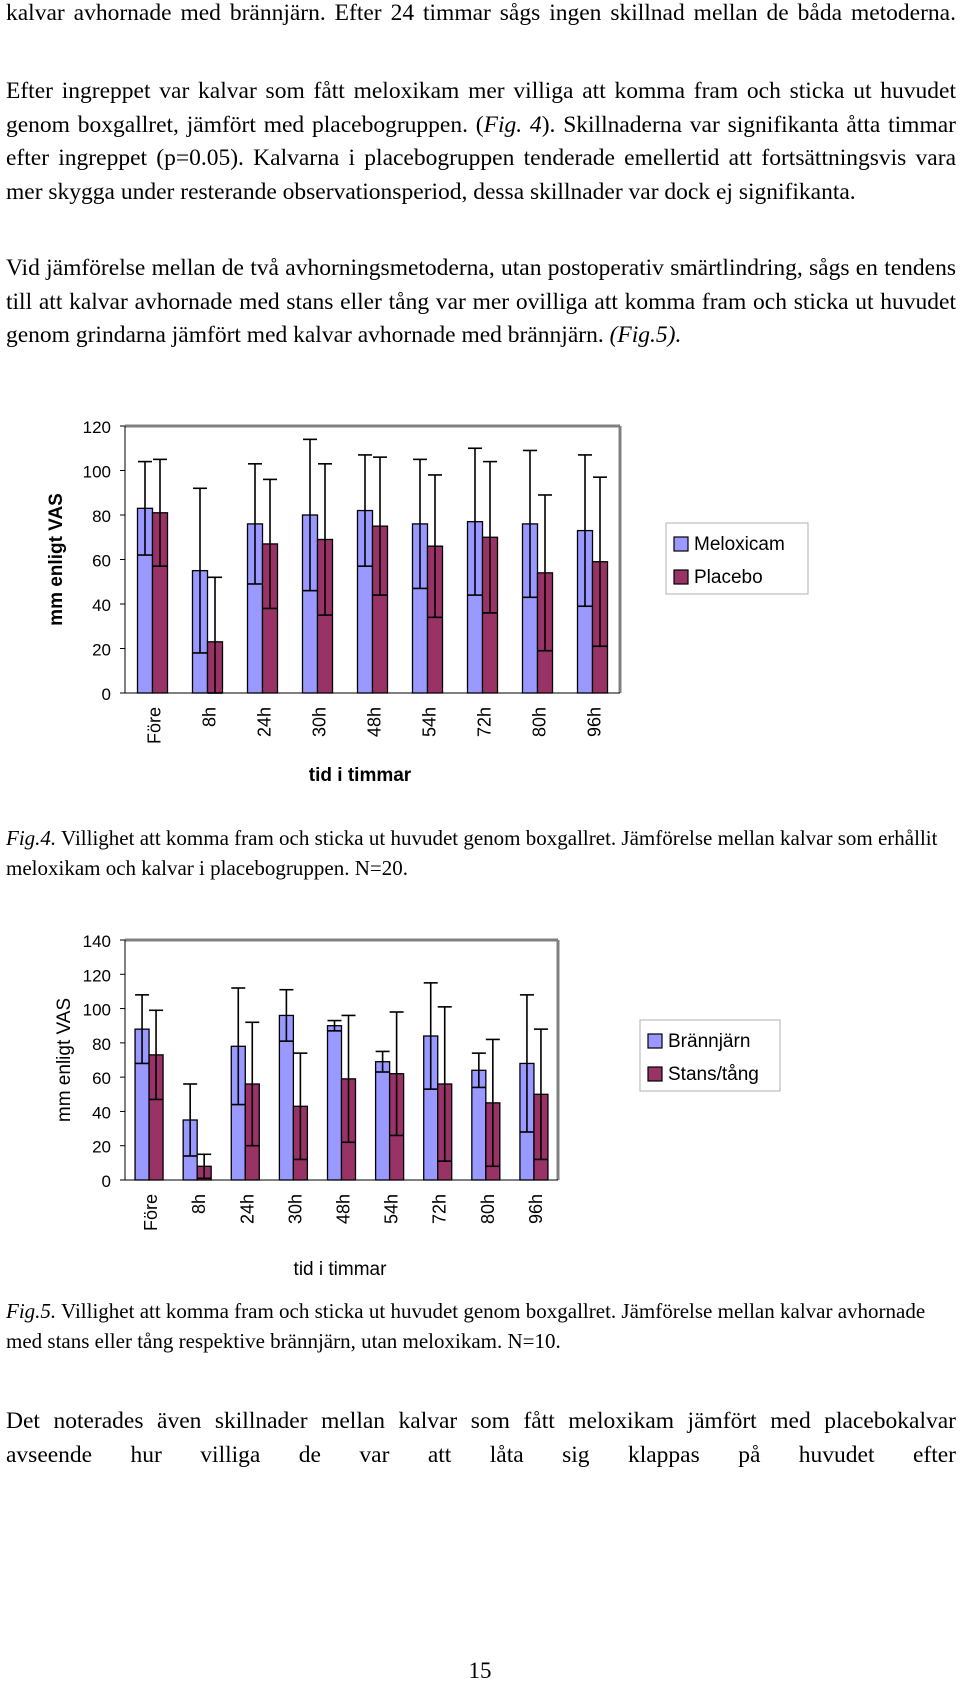 The height and width of the screenshot is (1685, 960). What do you see at coordinates (31, 838) in the screenshot?
I see `caption-fig4-label: Fig.4.` at bounding box center [31, 838].